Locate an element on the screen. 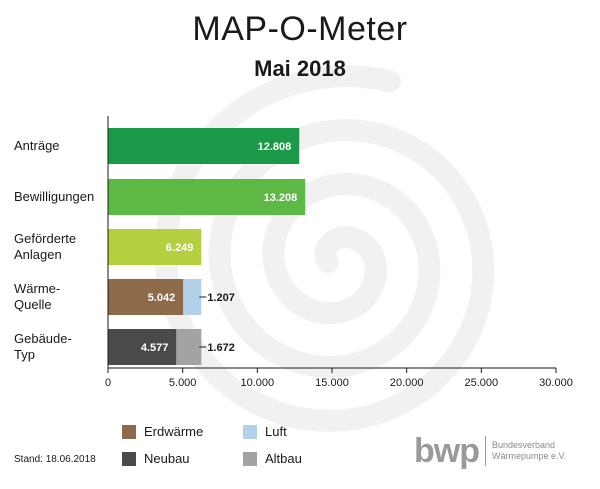  legend-label-luft: Luft is located at coordinates (276, 431).